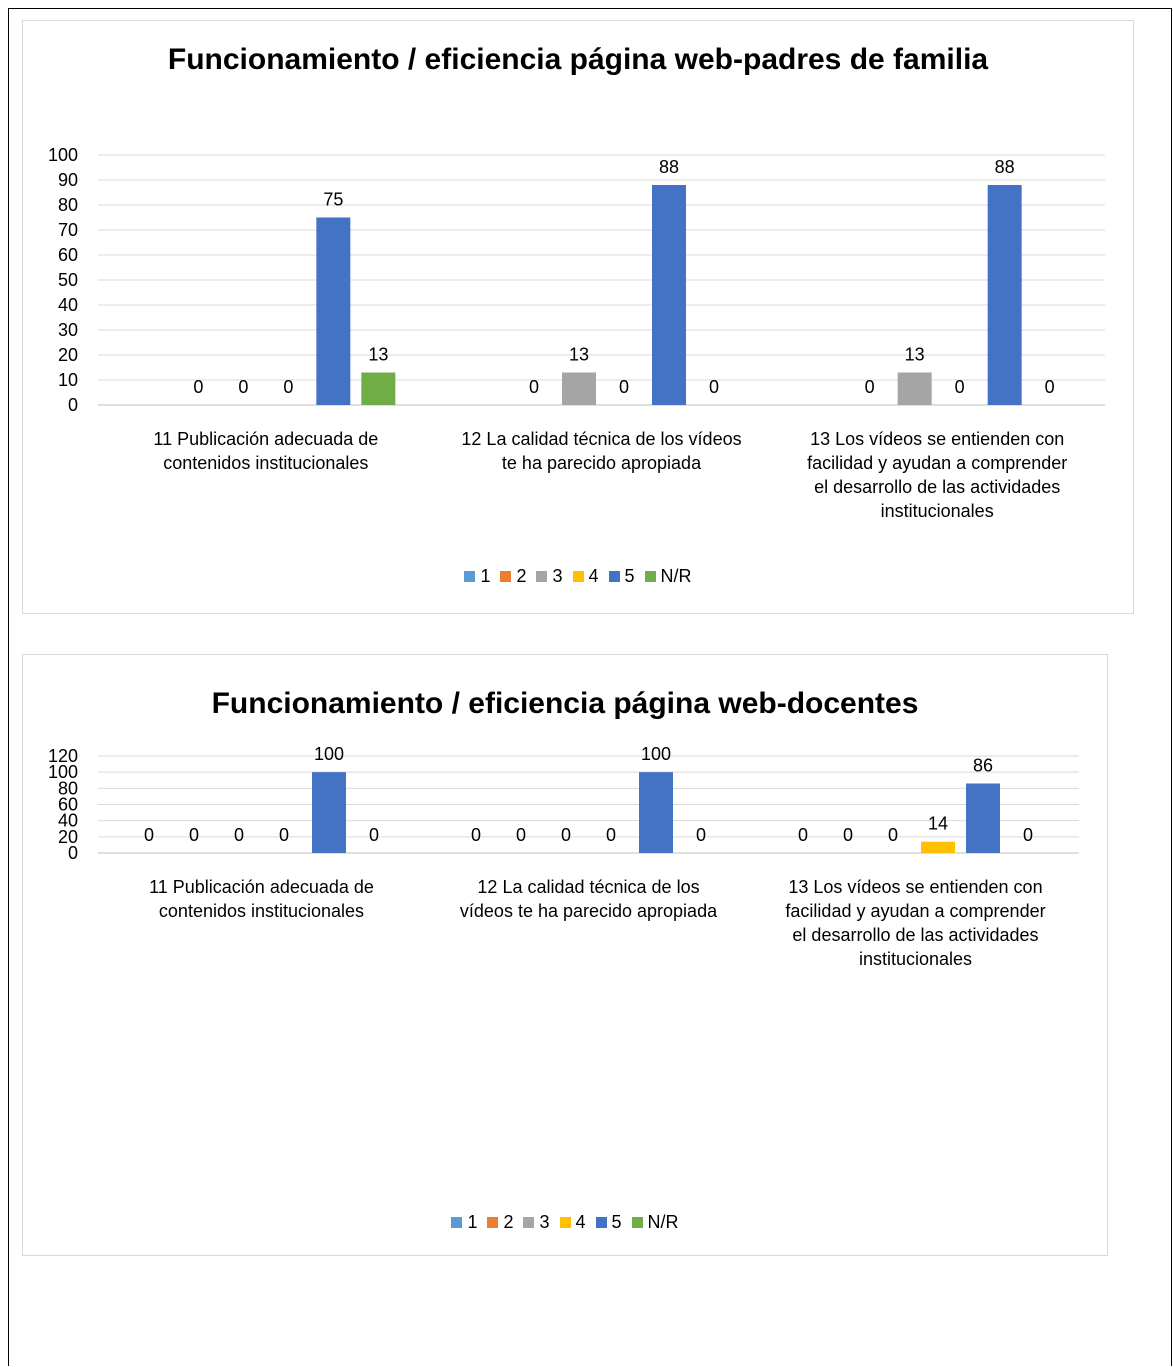 The image size is (1173, 1367). What do you see at coordinates (63, 756) in the screenshot?
I see `y-tick-label: 120` at bounding box center [63, 756].